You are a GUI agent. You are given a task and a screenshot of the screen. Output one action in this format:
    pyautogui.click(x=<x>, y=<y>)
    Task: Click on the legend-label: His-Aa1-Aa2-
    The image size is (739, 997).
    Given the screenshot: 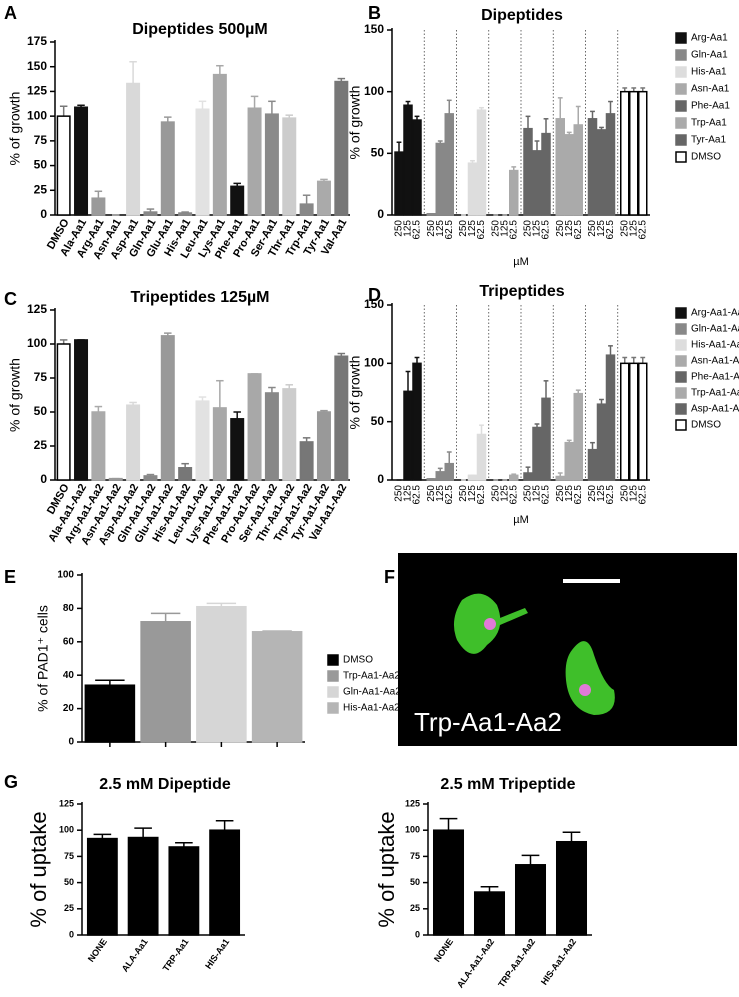 What is the action you would take?
    pyautogui.click(x=373, y=708)
    